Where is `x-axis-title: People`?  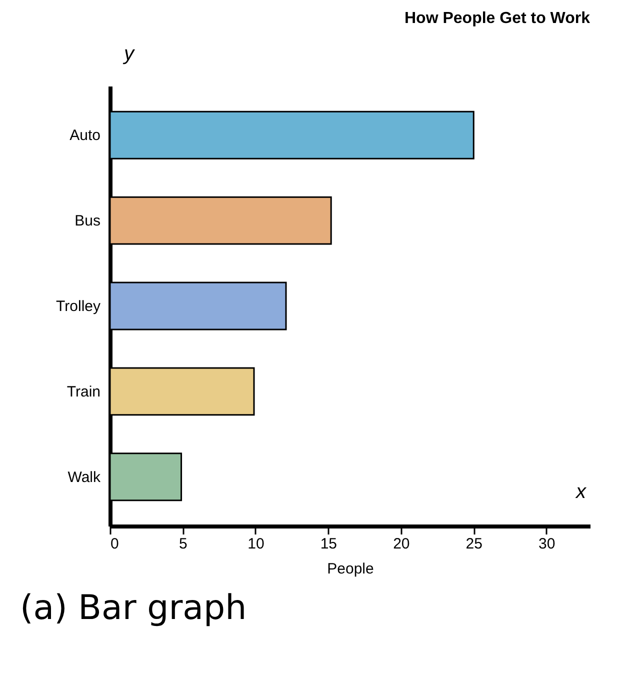 x-axis-title: People is located at coordinates (350, 569).